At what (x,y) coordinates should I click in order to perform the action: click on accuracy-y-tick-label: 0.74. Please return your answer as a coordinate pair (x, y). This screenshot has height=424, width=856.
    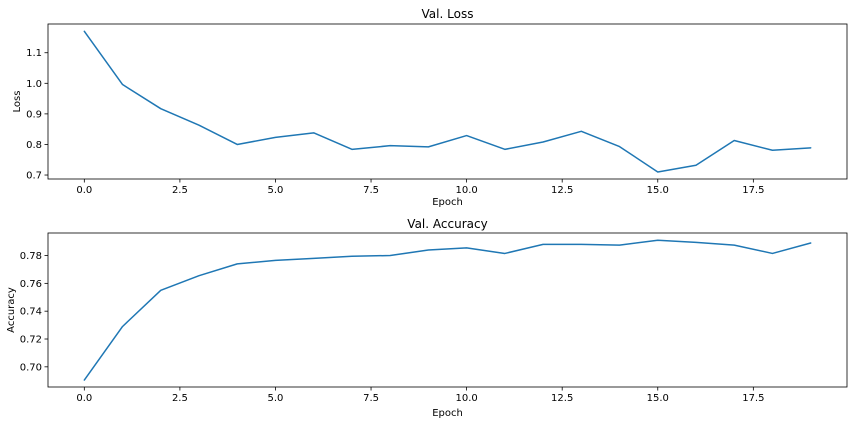
    Looking at the image, I should click on (31, 312).